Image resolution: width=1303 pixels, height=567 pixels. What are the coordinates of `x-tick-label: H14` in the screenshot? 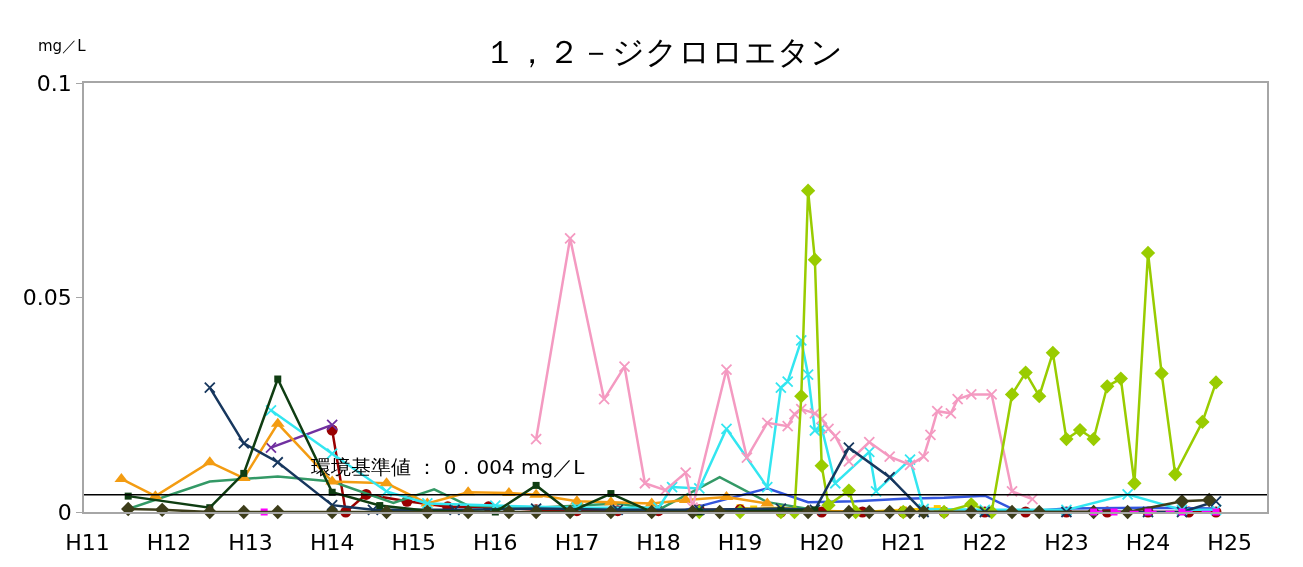 It's located at (332, 543).